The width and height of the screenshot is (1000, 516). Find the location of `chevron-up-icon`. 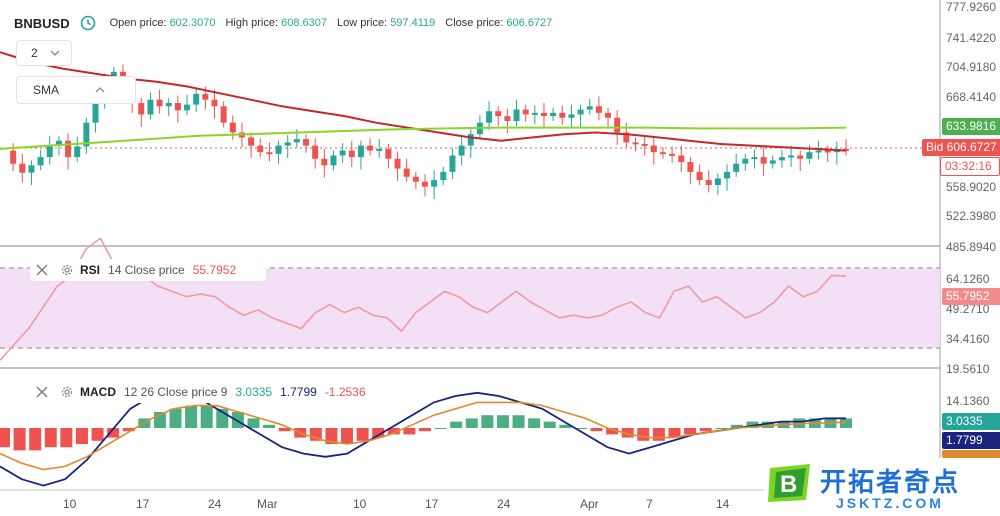

chevron-up-icon is located at coordinates (100, 90).